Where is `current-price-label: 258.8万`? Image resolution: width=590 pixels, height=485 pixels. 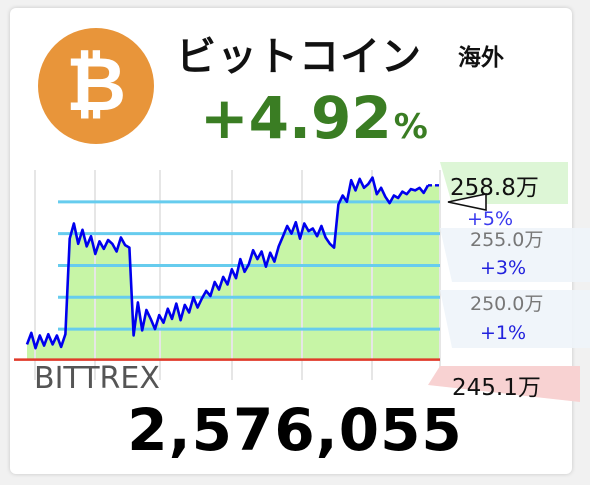 current-price-label: 258.8万 is located at coordinates (494, 188).